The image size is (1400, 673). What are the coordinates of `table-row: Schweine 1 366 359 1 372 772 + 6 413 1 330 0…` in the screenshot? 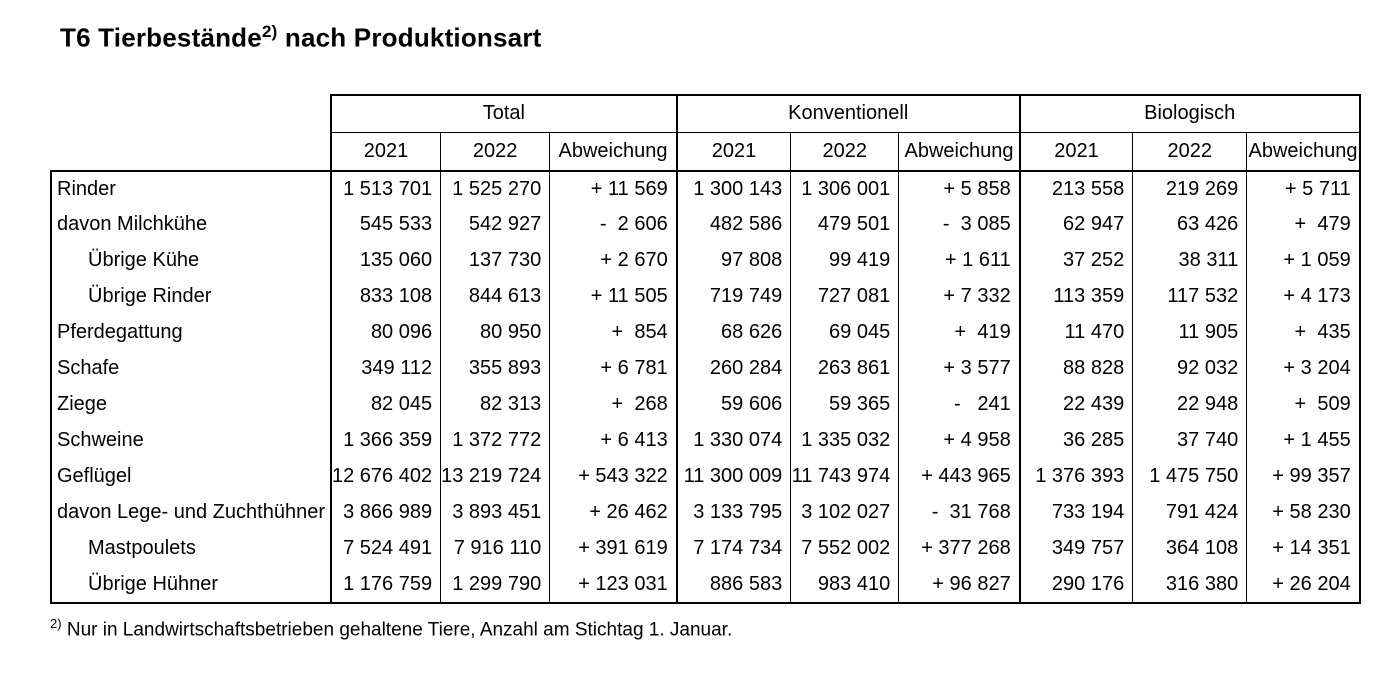 It's located at (705, 440).